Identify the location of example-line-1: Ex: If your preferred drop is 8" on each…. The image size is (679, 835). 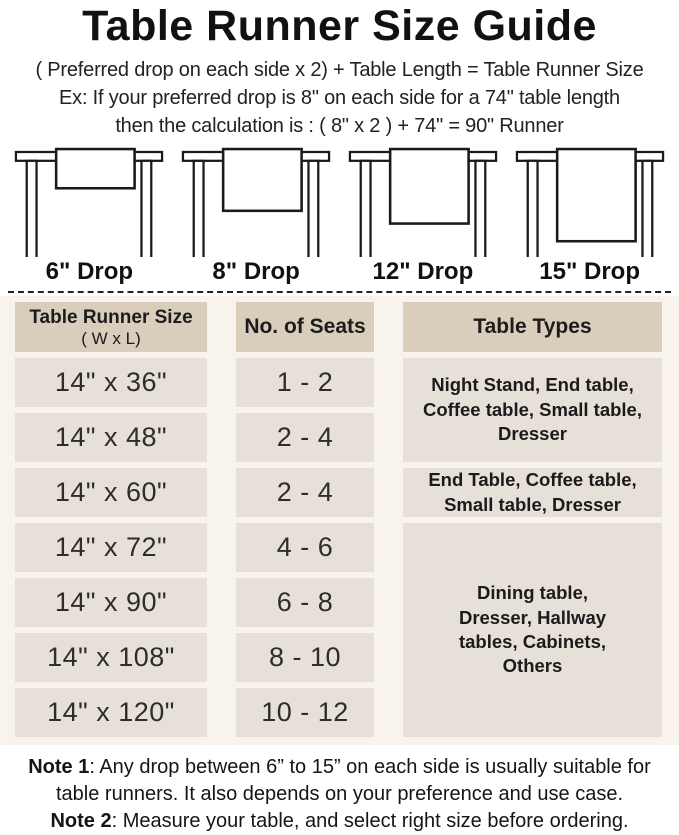
(339, 98).